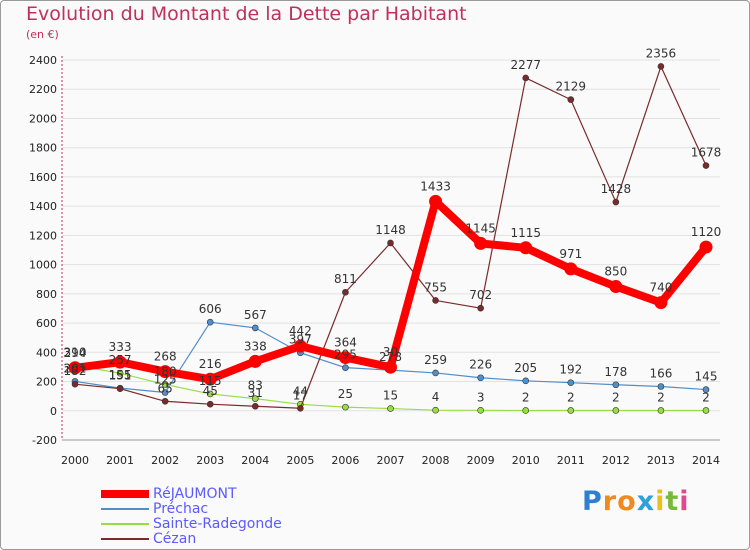  I want to click on data-label-Sainte-Radegonde-2012: 2, so click(616, 397).